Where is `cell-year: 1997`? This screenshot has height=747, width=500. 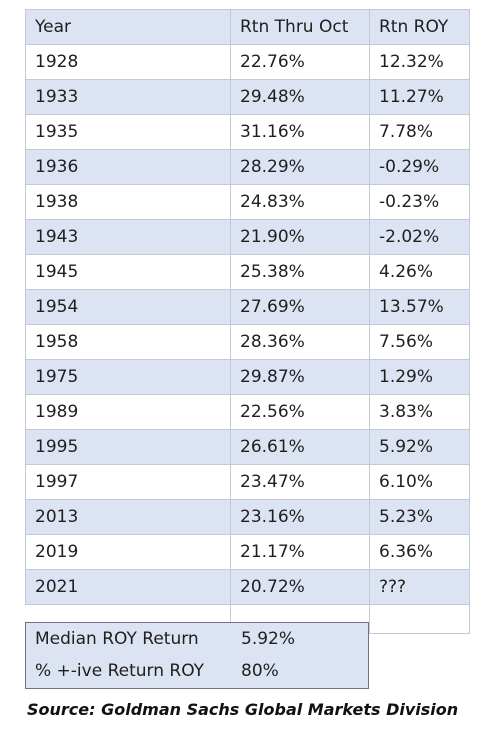
cell-year: 1997 is located at coordinates (128, 482).